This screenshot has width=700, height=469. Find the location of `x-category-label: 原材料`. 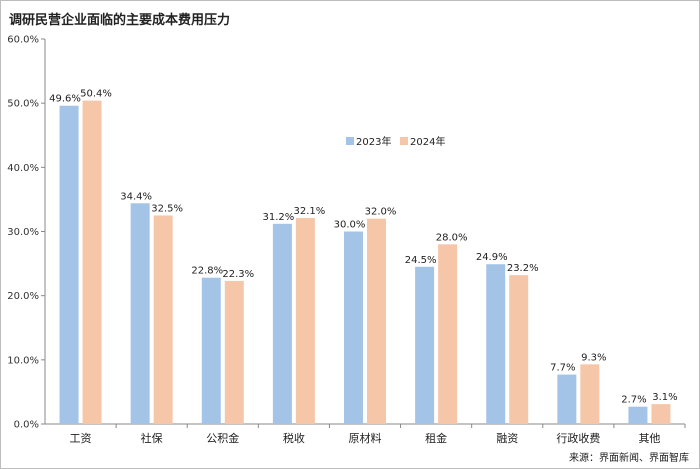

x-category-label: 原材料 is located at coordinates (365, 438).